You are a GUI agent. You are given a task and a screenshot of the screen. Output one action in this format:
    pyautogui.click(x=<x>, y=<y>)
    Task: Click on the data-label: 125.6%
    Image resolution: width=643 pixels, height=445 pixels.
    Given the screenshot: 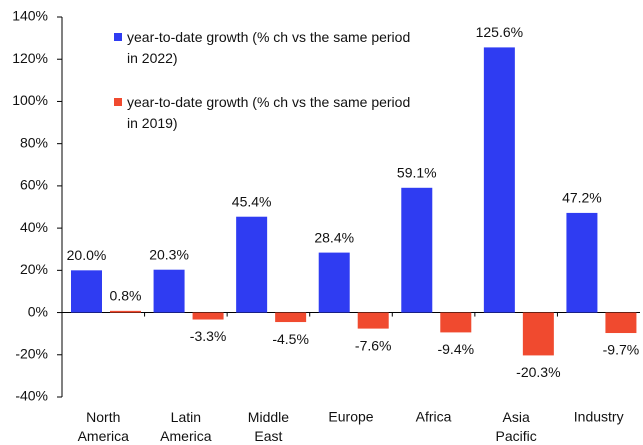 What is the action you would take?
    pyautogui.click(x=499, y=32)
    